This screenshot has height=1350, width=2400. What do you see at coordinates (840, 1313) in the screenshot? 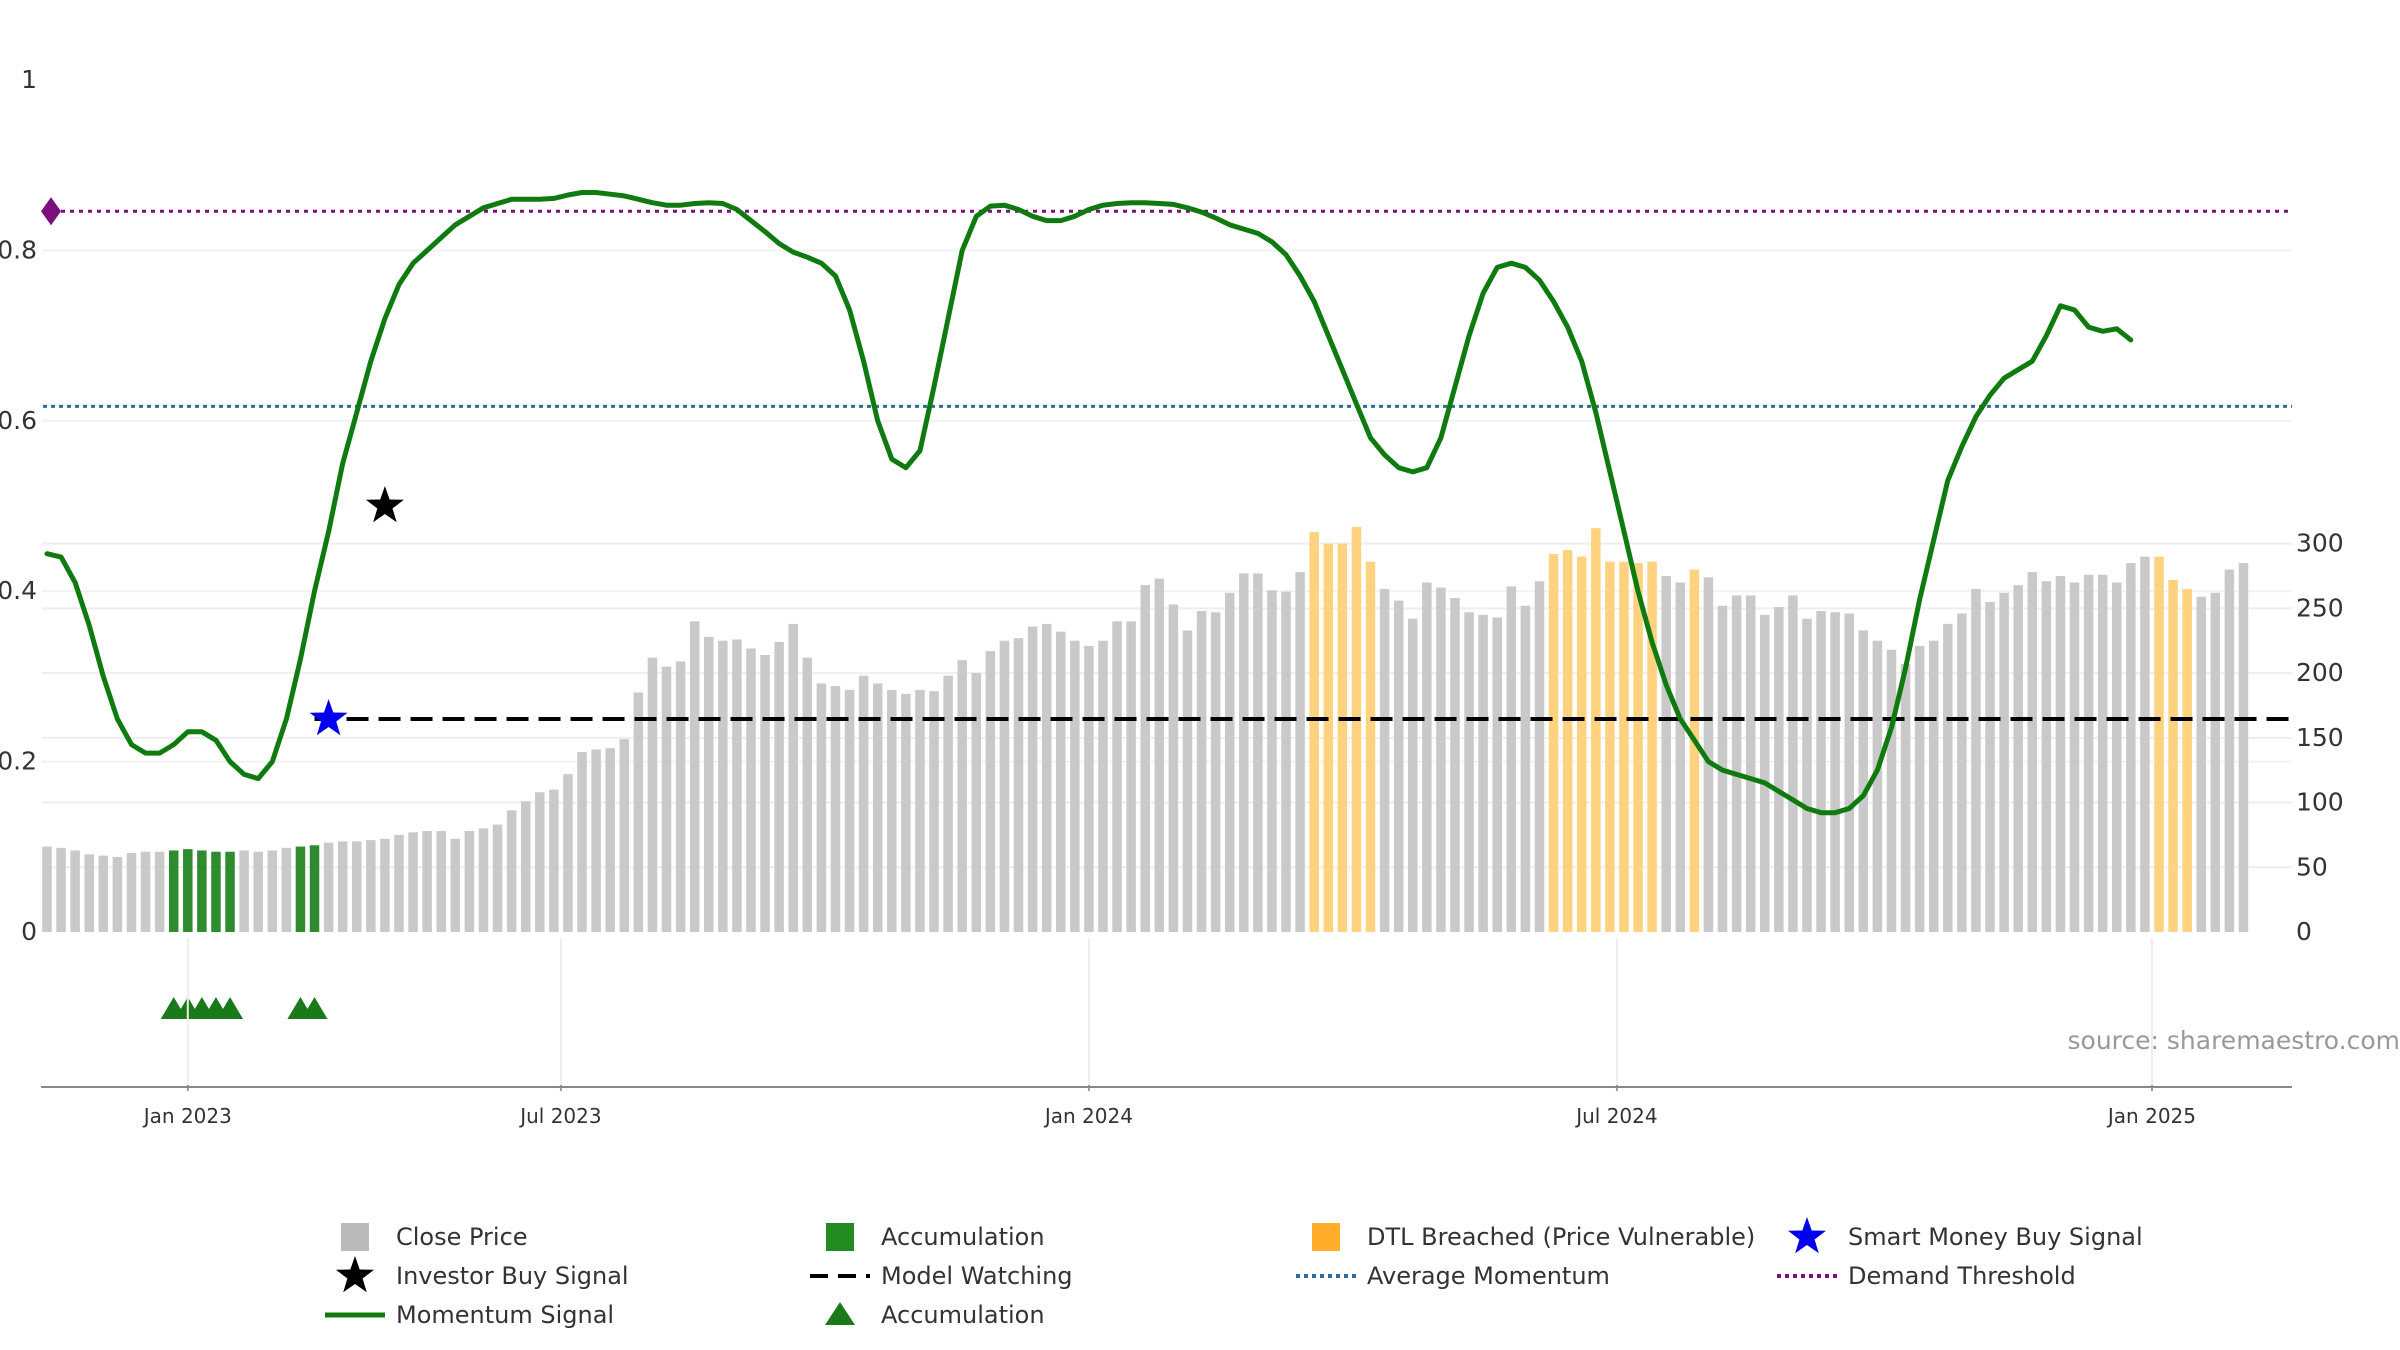
I see `legend-triangle` at bounding box center [840, 1313].